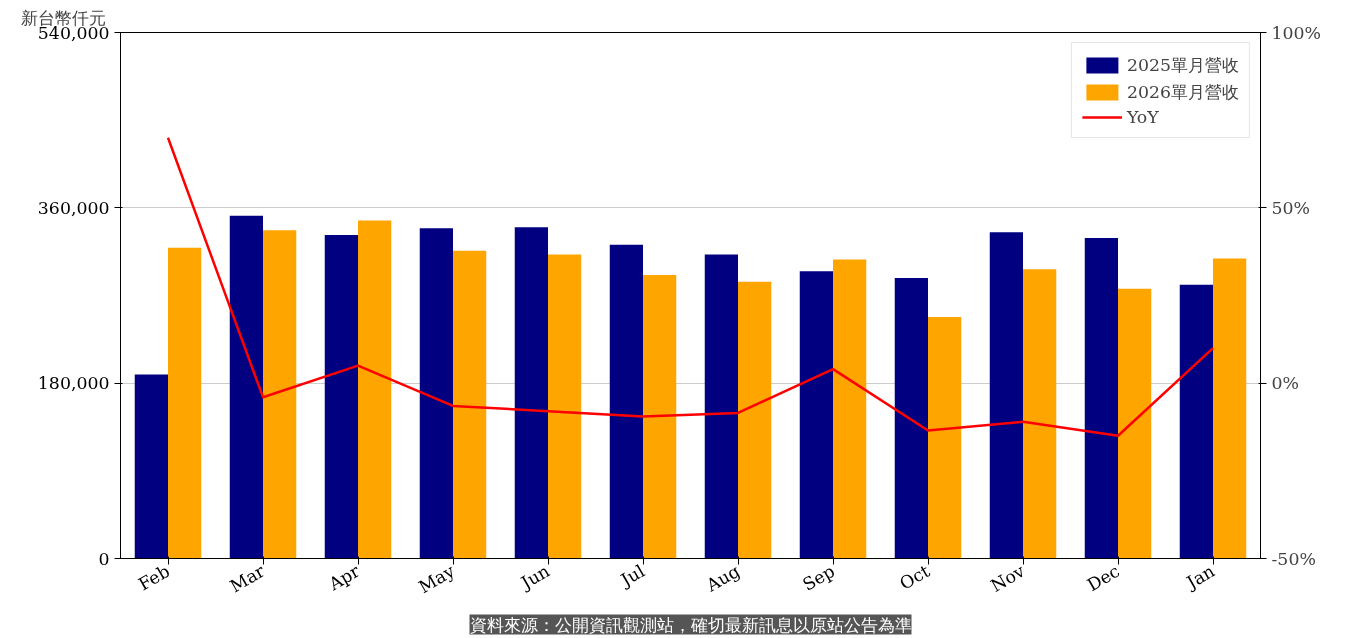  Describe the element at coordinates (1296, 32) in the screenshot. I see `y2-tick-label: 100%` at that location.